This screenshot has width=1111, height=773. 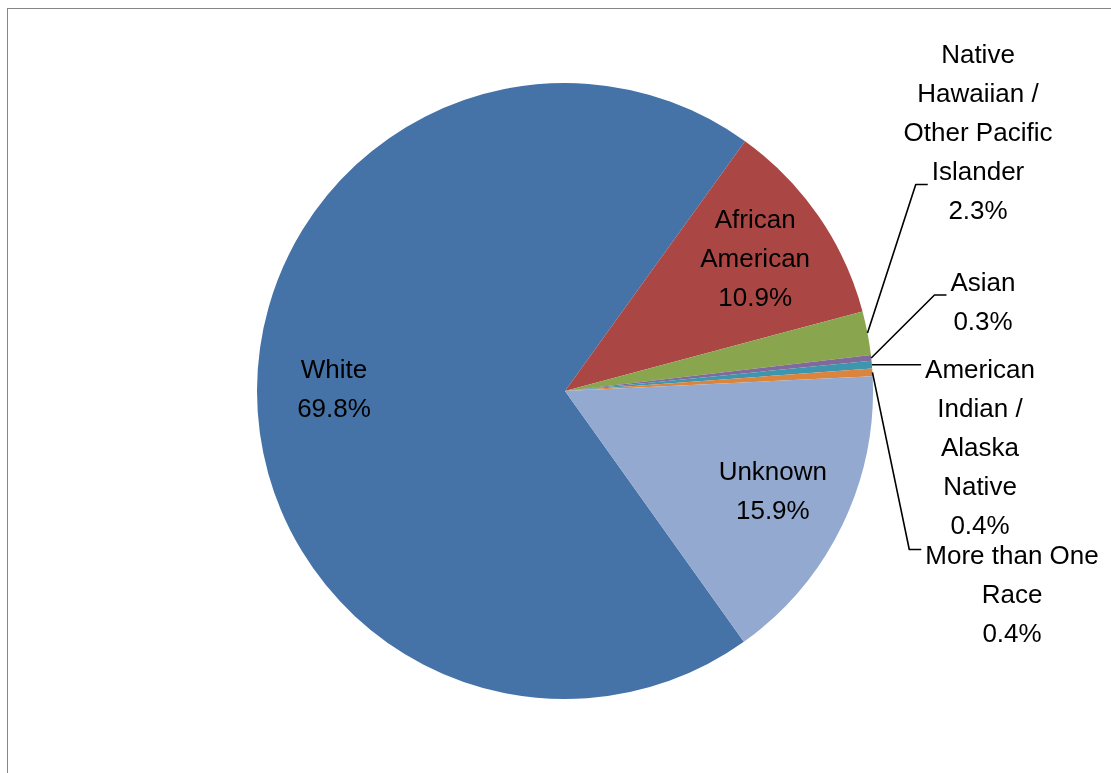 What do you see at coordinates (773, 470) in the screenshot?
I see `slice-label: Unknown` at bounding box center [773, 470].